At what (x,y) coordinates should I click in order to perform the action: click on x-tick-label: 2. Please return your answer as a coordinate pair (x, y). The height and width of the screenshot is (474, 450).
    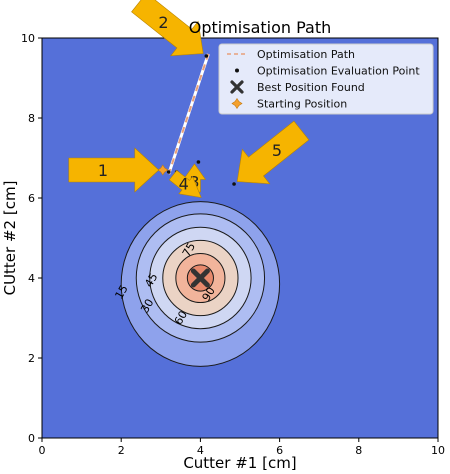
    Looking at the image, I should click on (121, 450).